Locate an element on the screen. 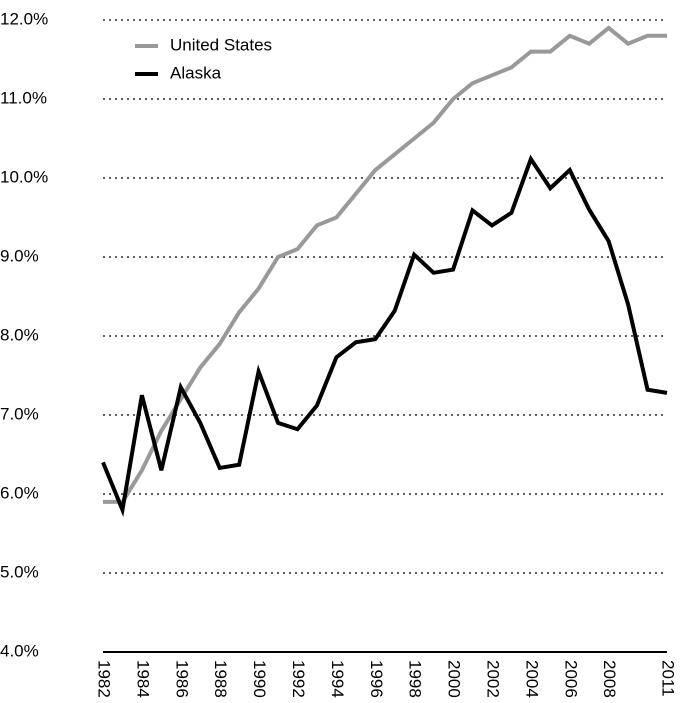  x-tick-label: 1988 is located at coordinates (220, 679).